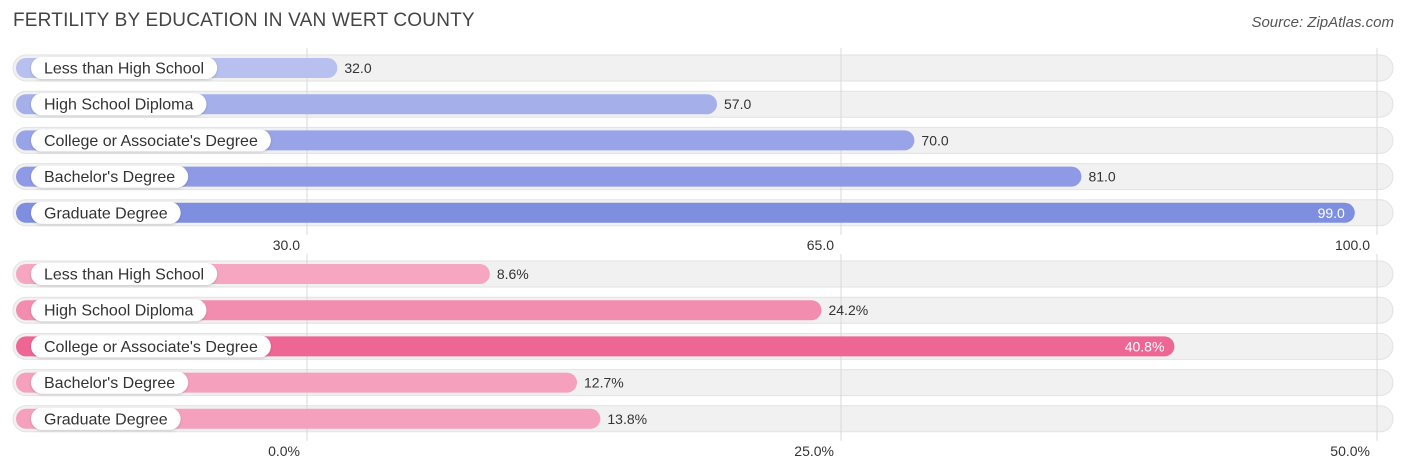 The width and height of the screenshot is (1406, 475). What do you see at coordinates (1350, 451) in the screenshot?
I see `tick-label: 50.0%` at bounding box center [1350, 451].